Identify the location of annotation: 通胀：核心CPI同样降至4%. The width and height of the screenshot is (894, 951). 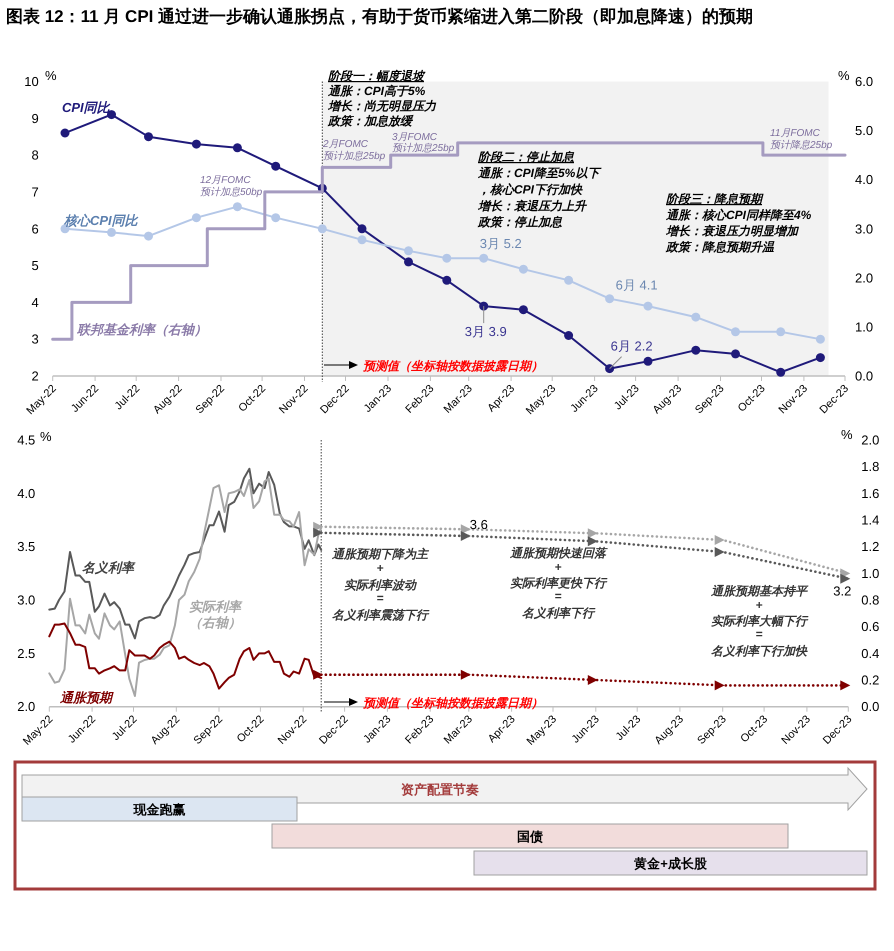
(738, 215).